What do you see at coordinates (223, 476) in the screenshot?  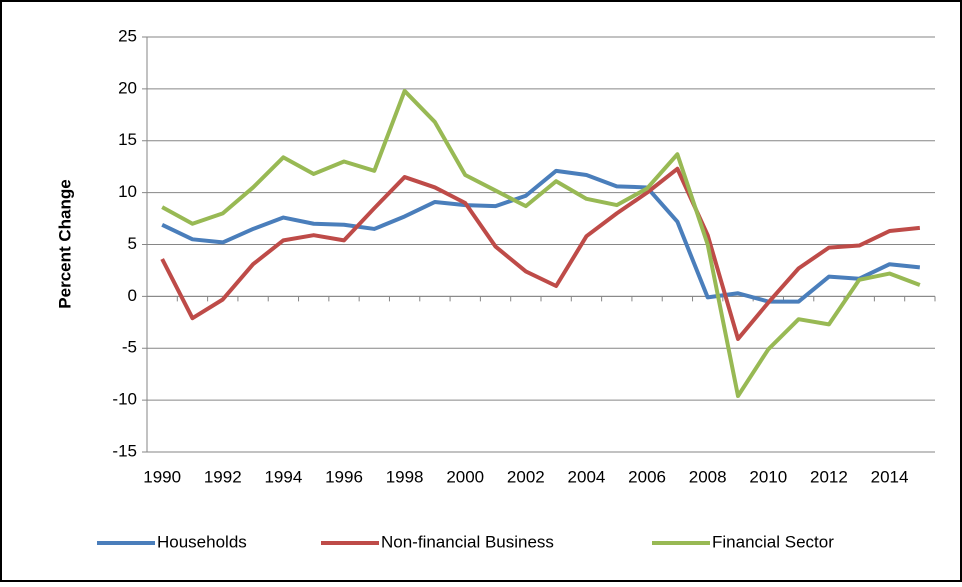 I see `x-tick-label: 1992` at bounding box center [223, 476].